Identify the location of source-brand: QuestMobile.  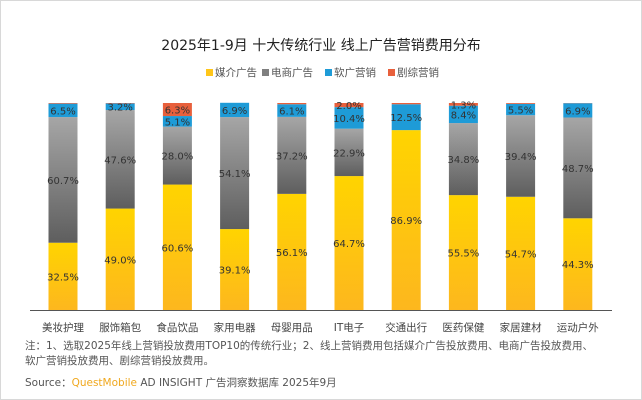
(104, 383).